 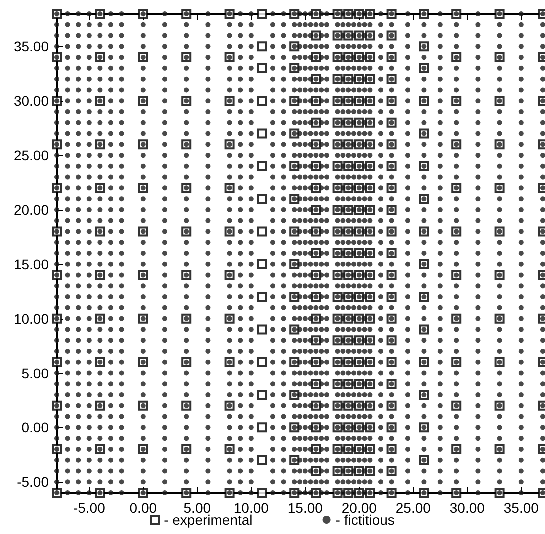 I want to click on x-tick-label: -5.00, so click(x=89, y=508).